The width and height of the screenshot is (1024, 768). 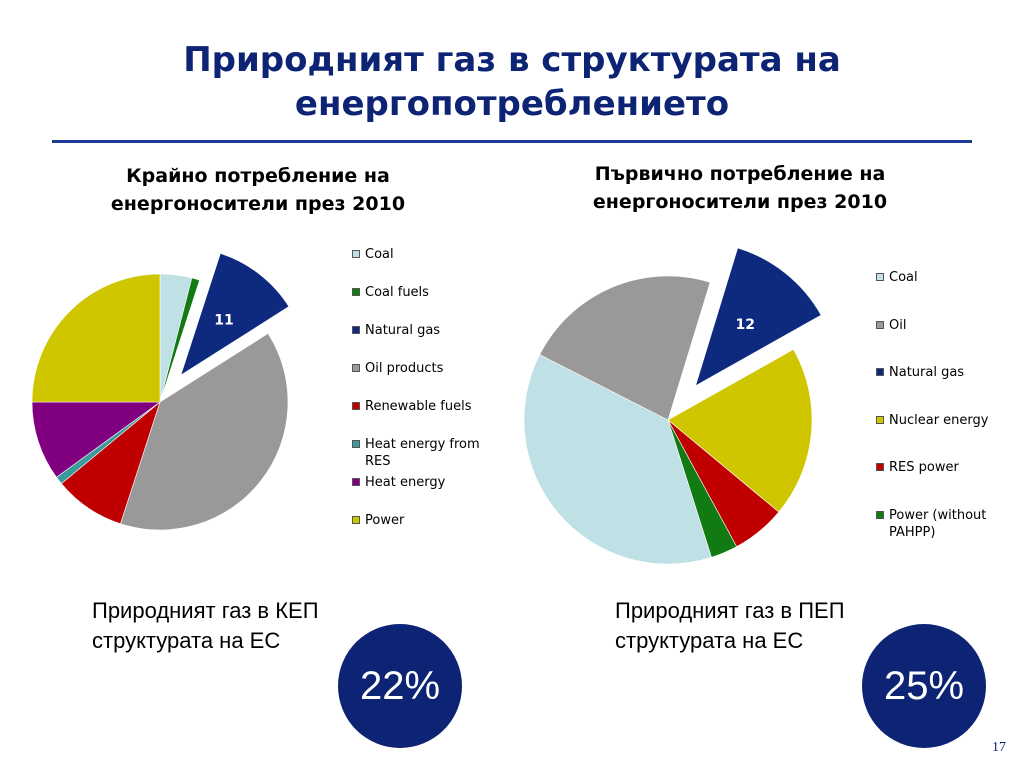 I want to click on pie-slice-power, so click(x=96, y=338).